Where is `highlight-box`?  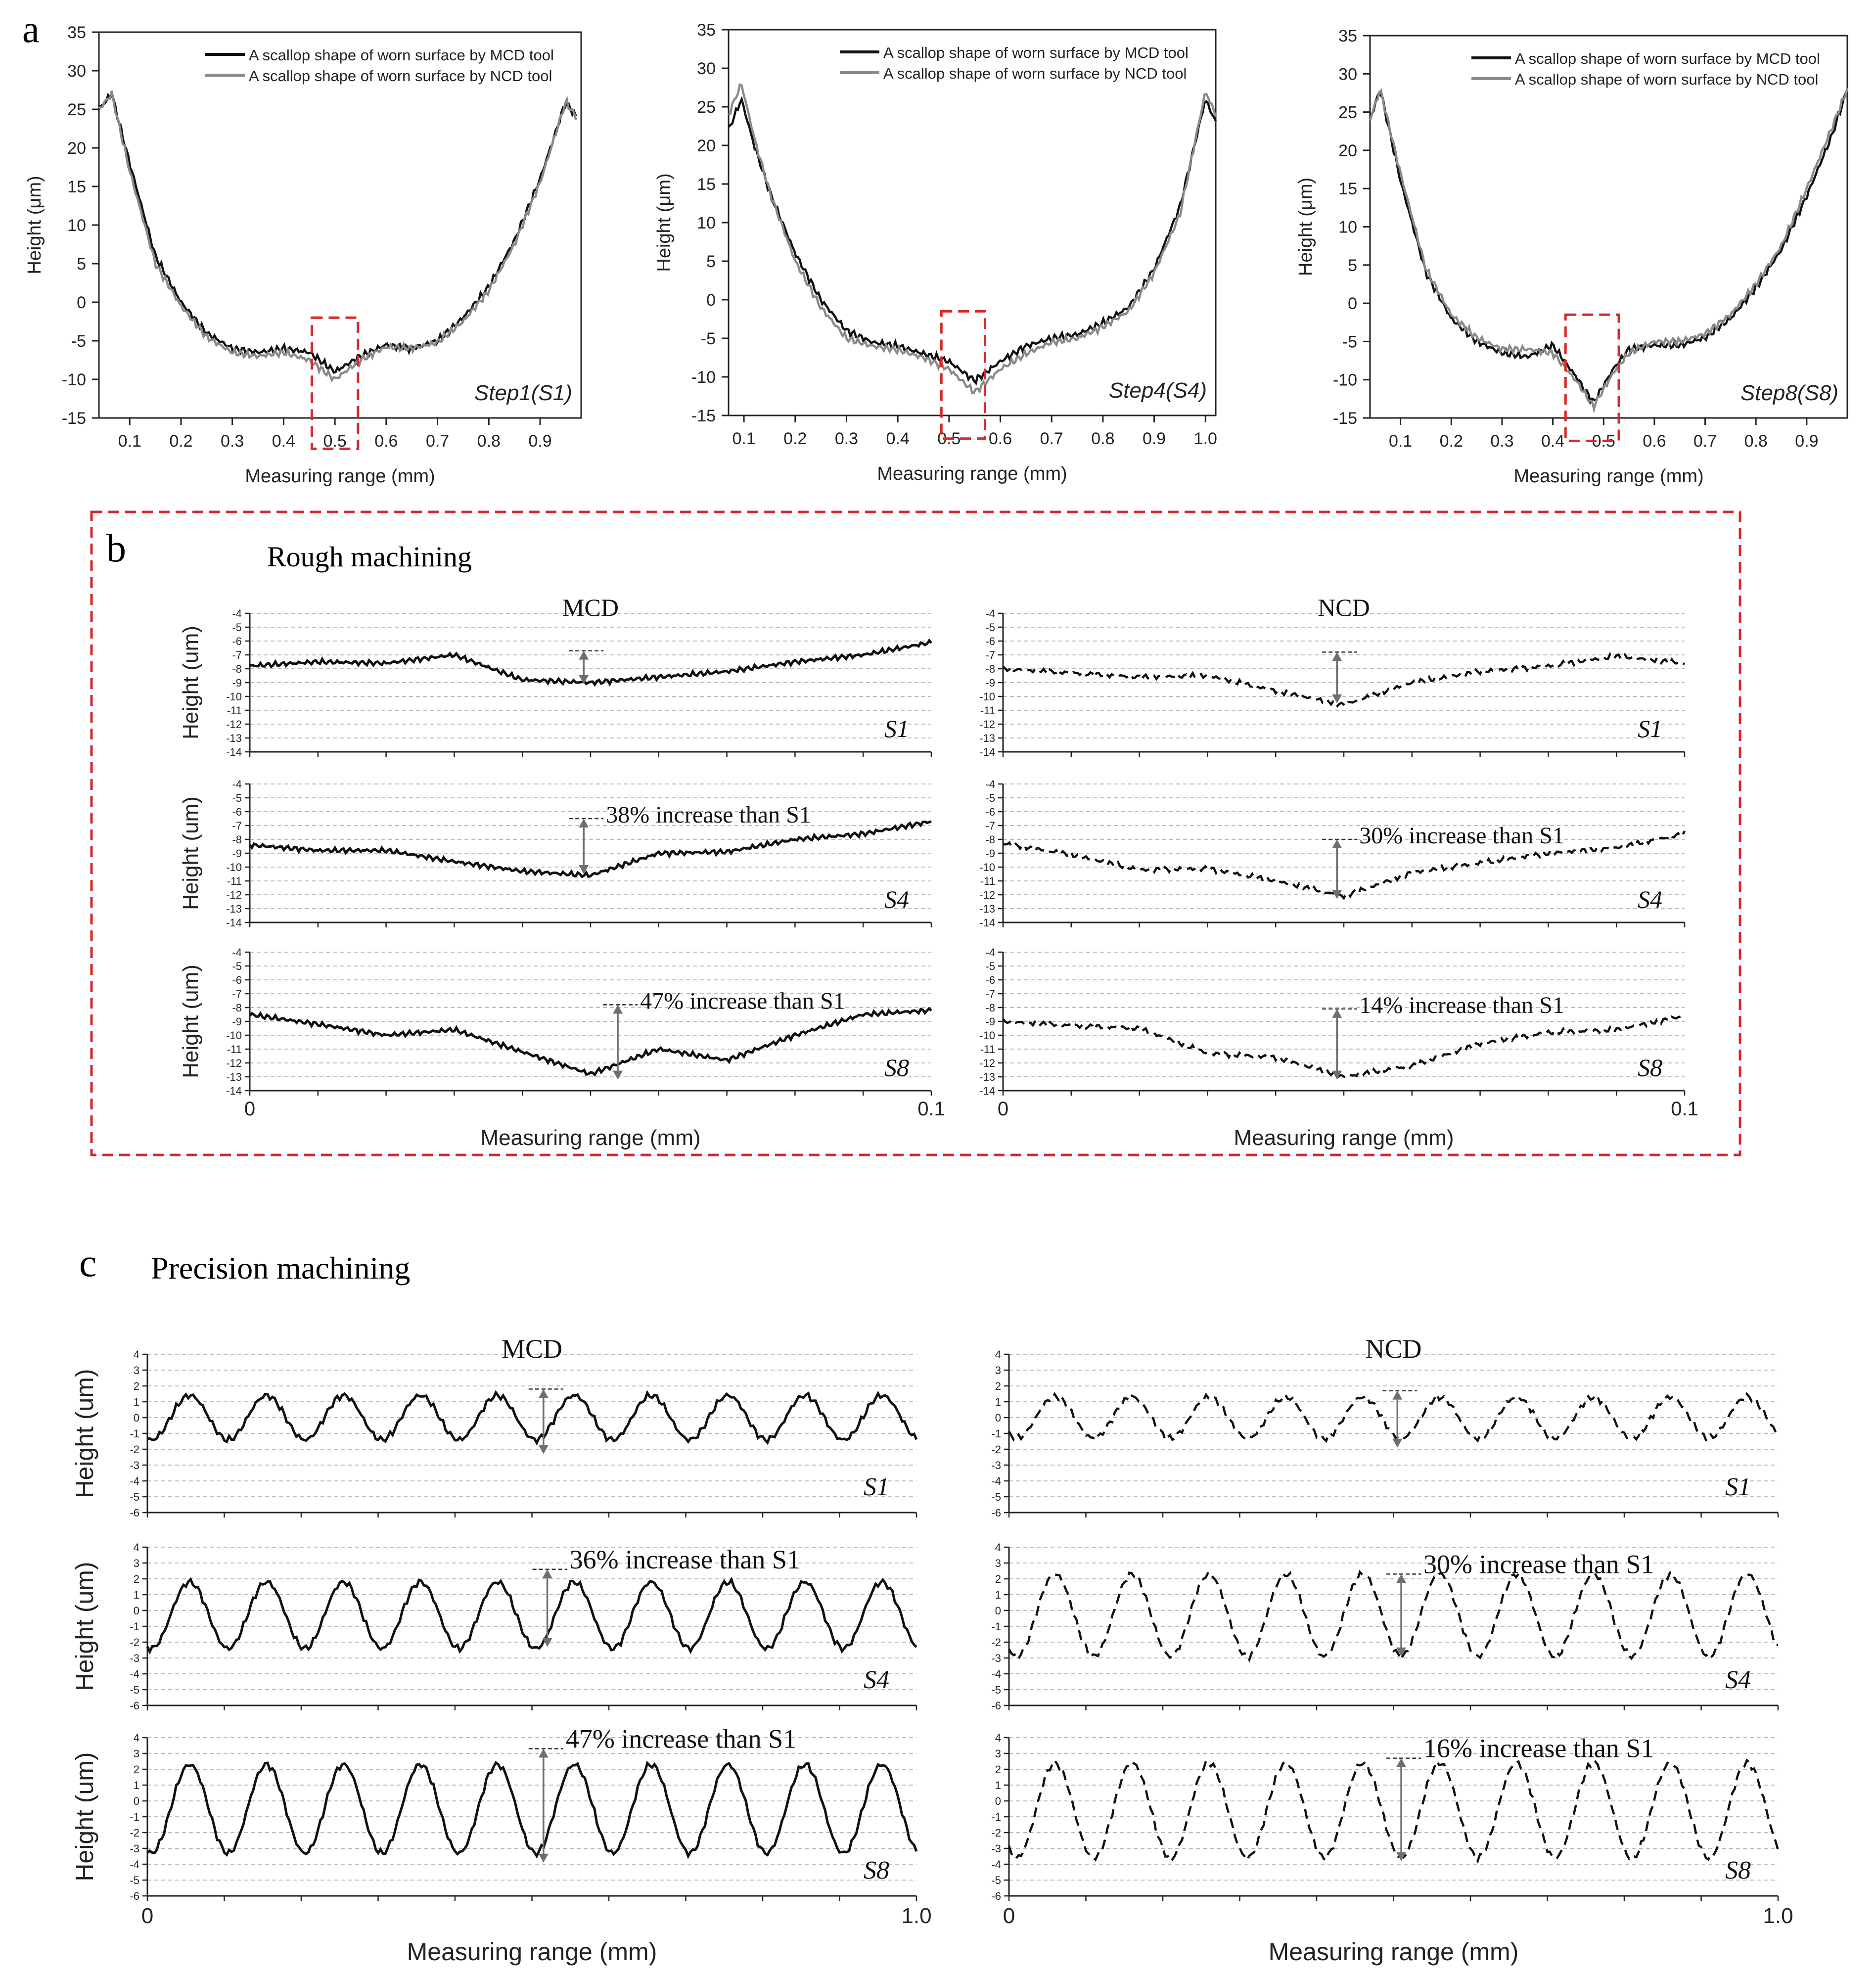 highlight-box is located at coordinates (335, 383).